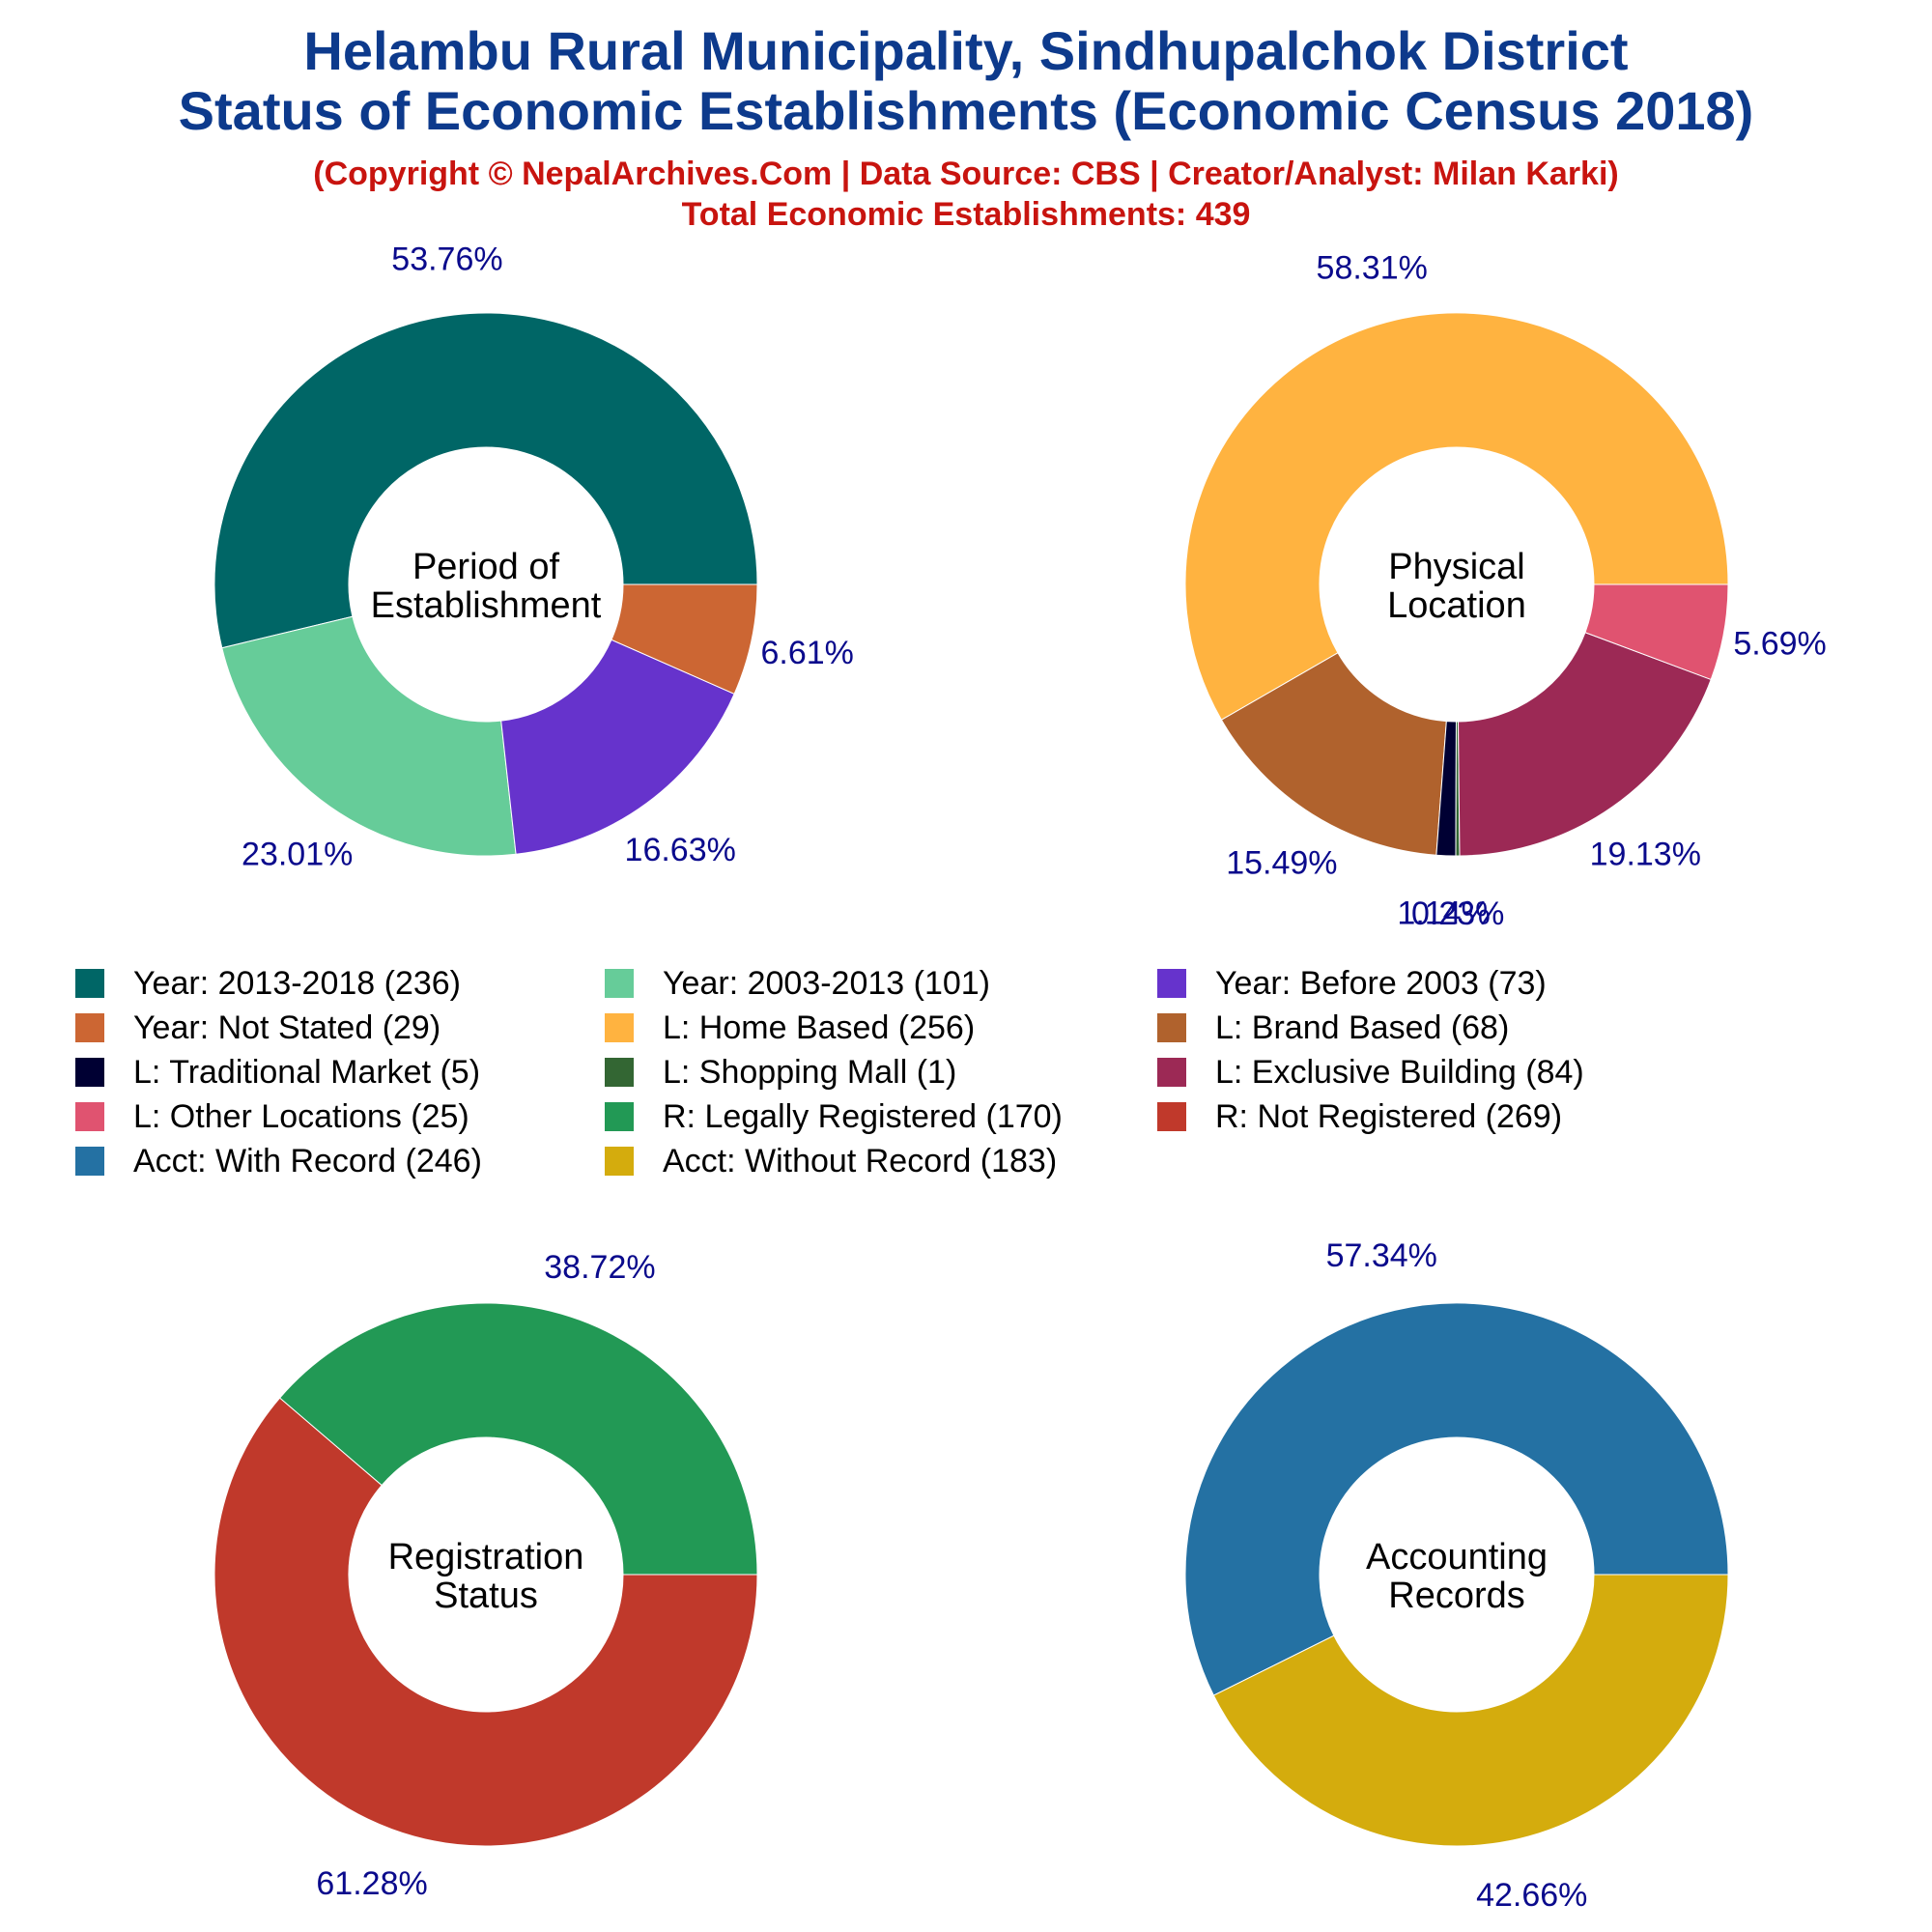 This screenshot has width=1932, height=1932. Describe the element at coordinates (807, 653) in the screenshot. I see `percent-label: 6.61%` at that location.